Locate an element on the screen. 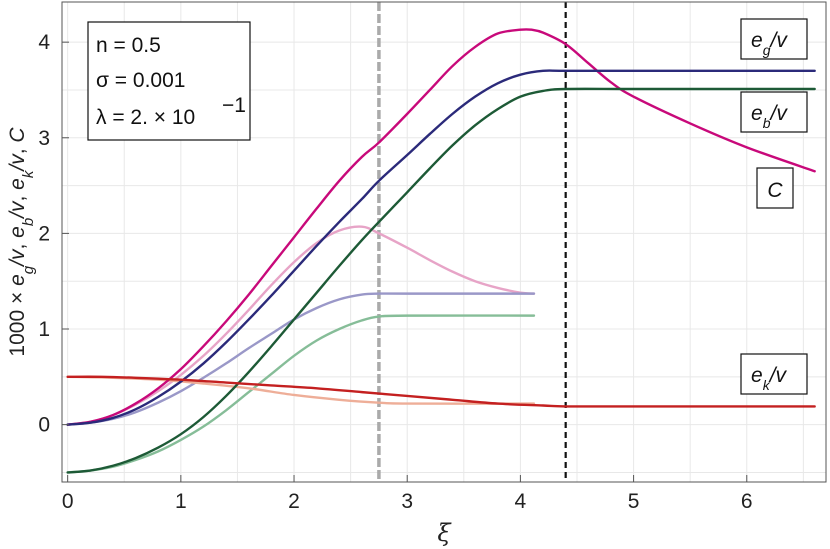 The image size is (830, 549). label-eb: eb/v is located at coordinates (774, 112).